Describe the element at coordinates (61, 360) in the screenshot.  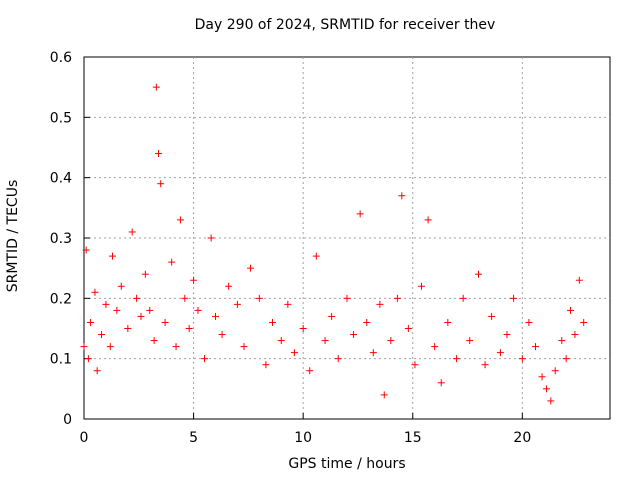
I see `y-tick-label: 0.1` at that location.